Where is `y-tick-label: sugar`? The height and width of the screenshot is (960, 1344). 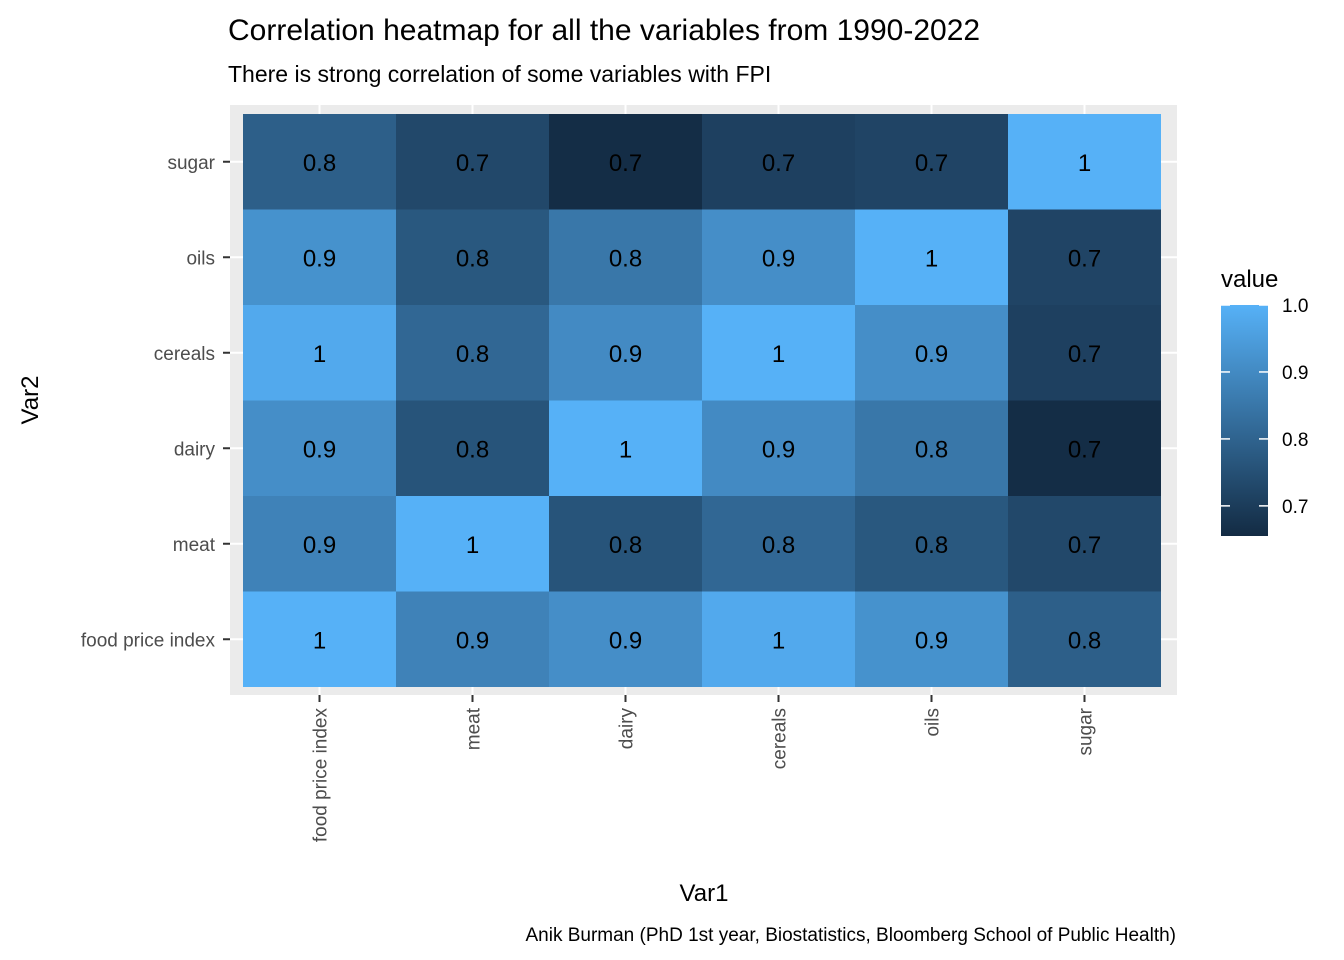
y-tick-label: sugar is located at coordinates (191, 163).